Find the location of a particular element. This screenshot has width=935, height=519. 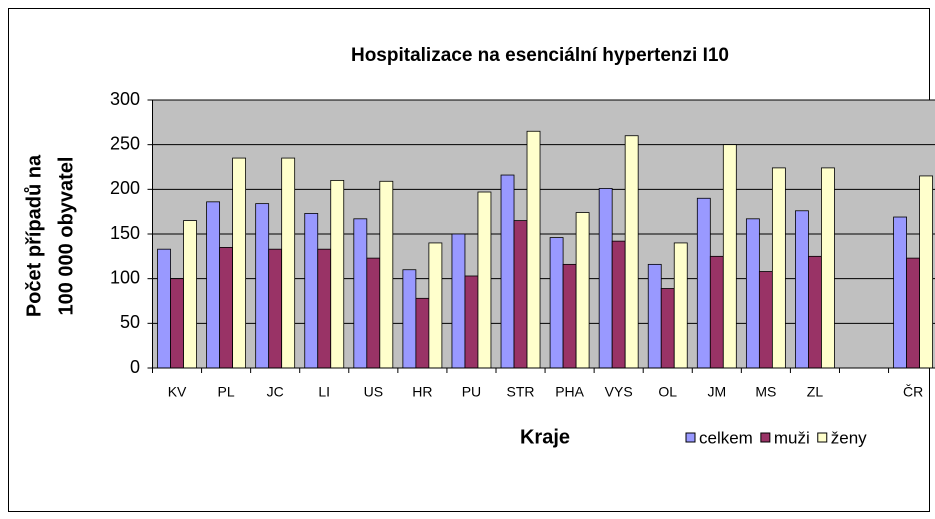

legend-label: celkem is located at coordinates (726, 437).